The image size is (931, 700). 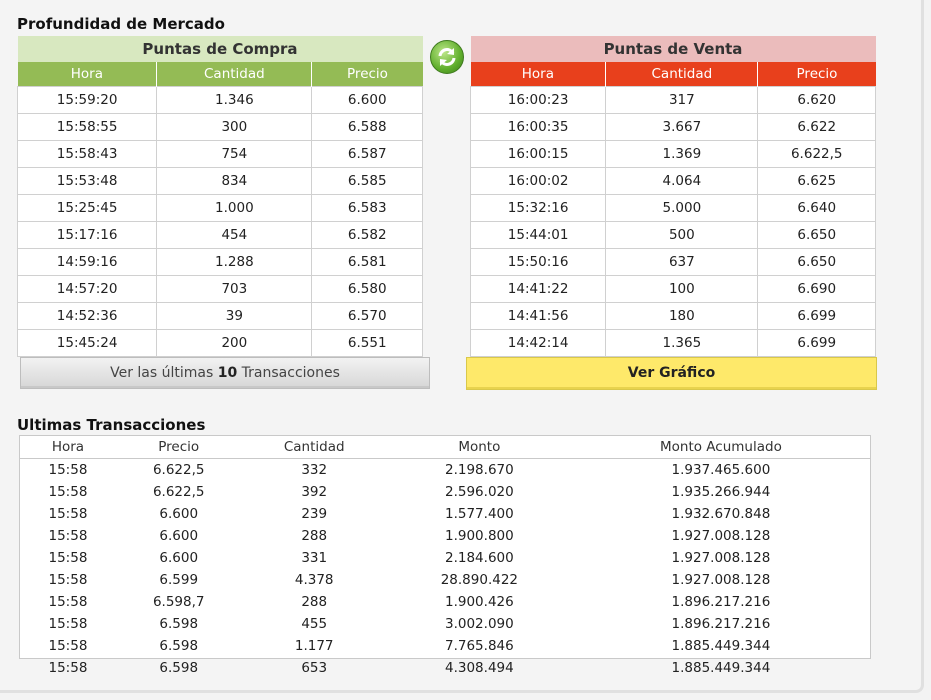 What do you see at coordinates (178, 602) in the screenshot?
I see `transaction-row-cell: 6.598,7` at bounding box center [178, 602].